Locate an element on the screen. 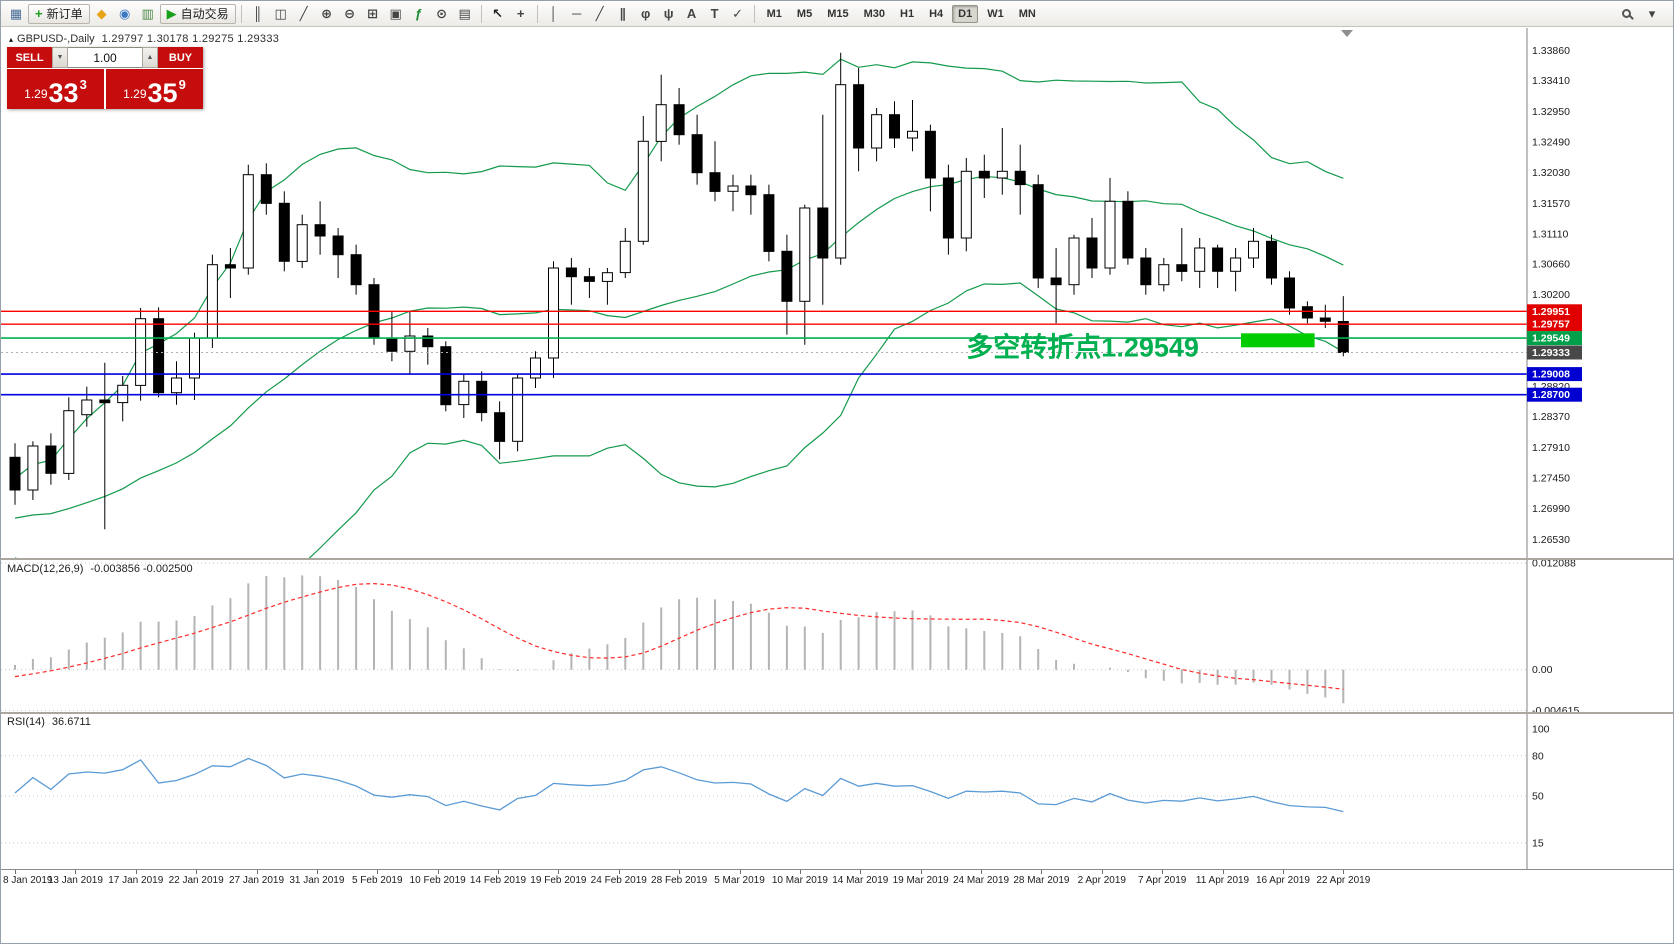 The image size is (1674, 944). crosshair-icon: + is located at coordinates (521, 14).